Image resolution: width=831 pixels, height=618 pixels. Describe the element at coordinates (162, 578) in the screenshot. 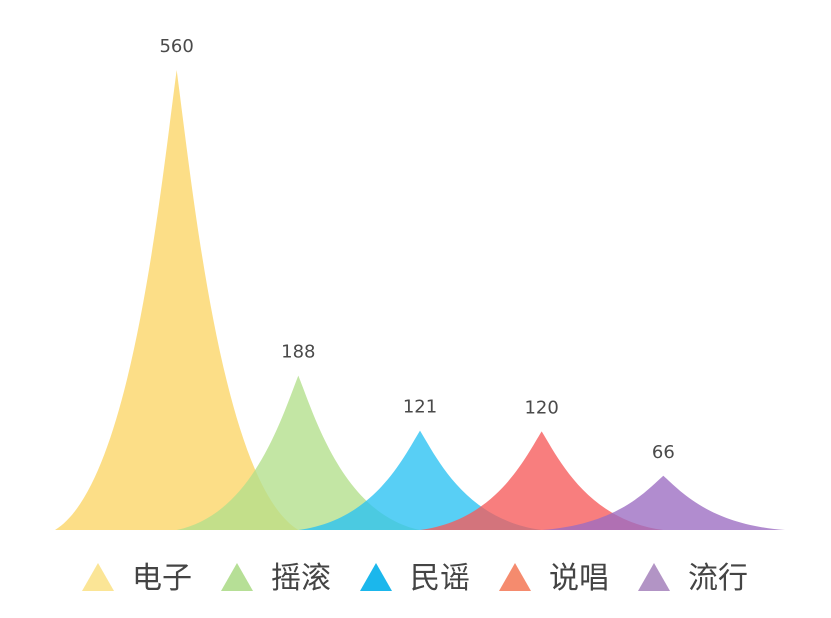

I see `legend-label: 电子` at that location.